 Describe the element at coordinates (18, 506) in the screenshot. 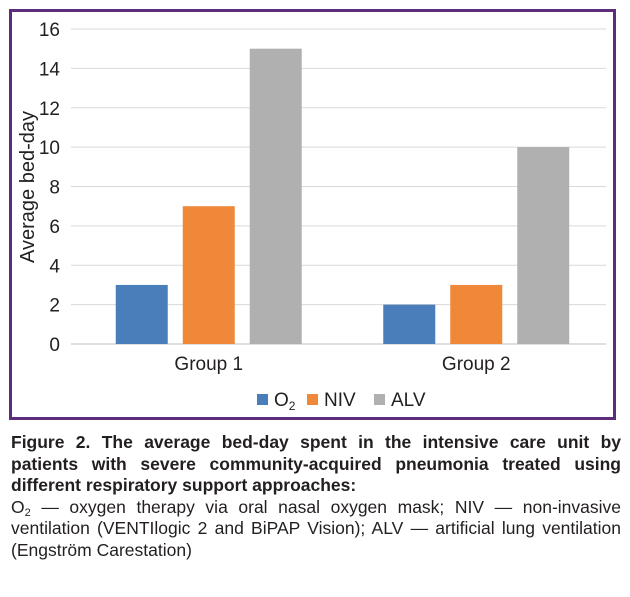

I see `caption-o2: O` at that location.